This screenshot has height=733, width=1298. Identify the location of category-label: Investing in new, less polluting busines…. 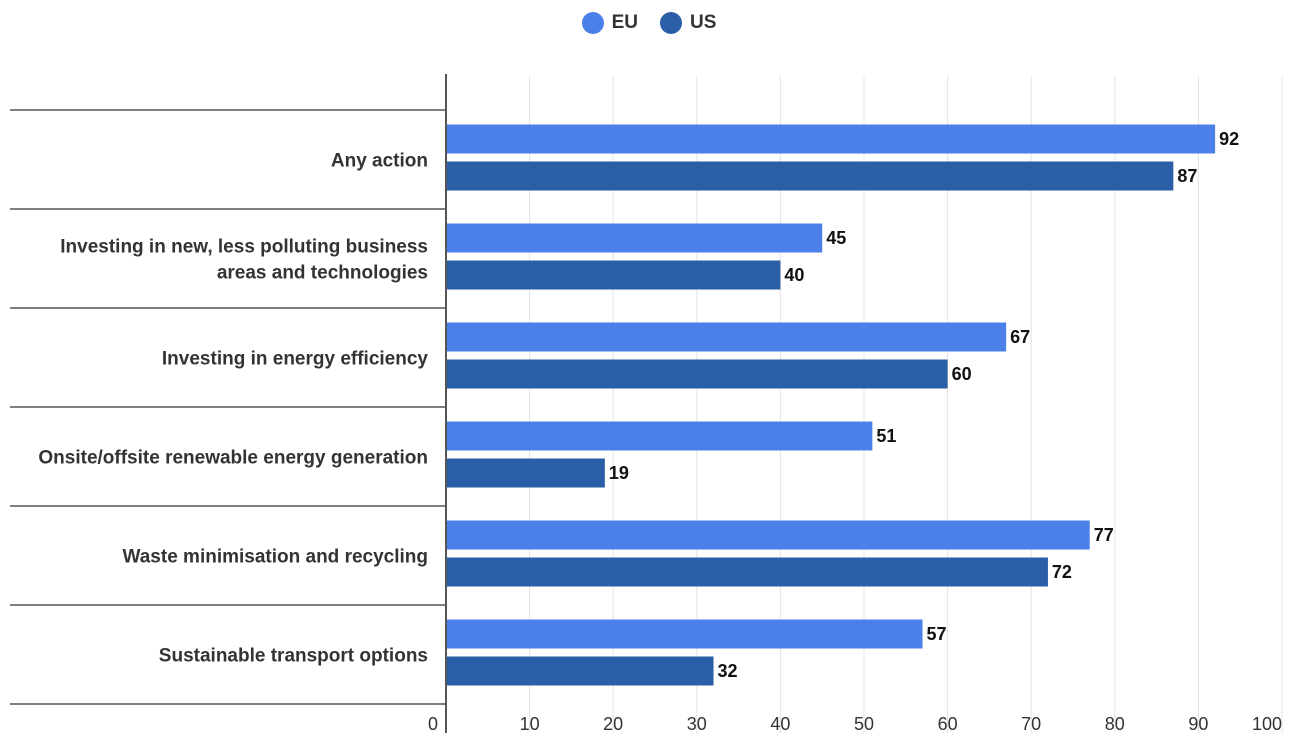
(244, 247).